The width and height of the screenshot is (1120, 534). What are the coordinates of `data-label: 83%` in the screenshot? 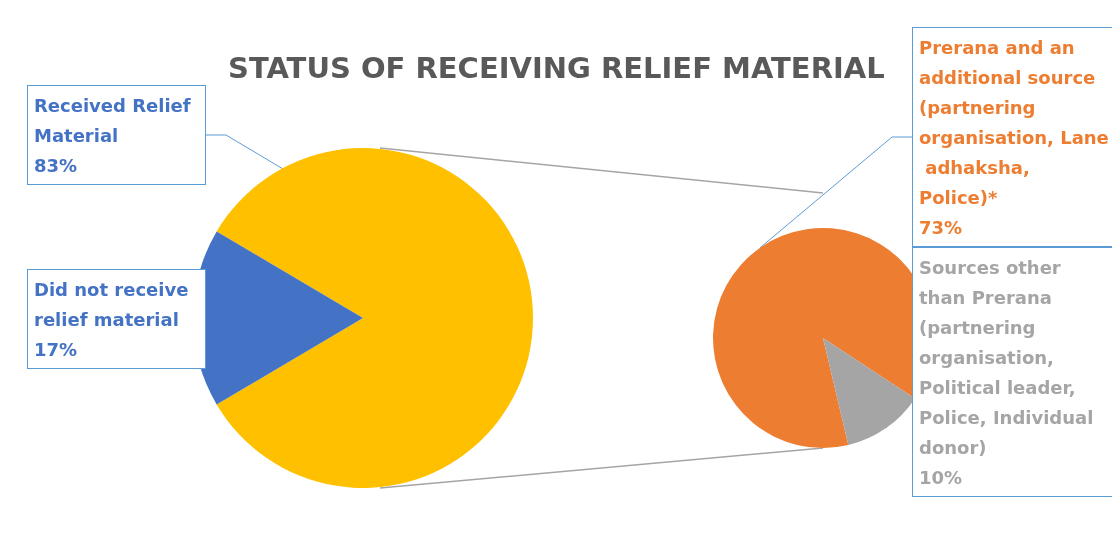 It's located at (56, 165).